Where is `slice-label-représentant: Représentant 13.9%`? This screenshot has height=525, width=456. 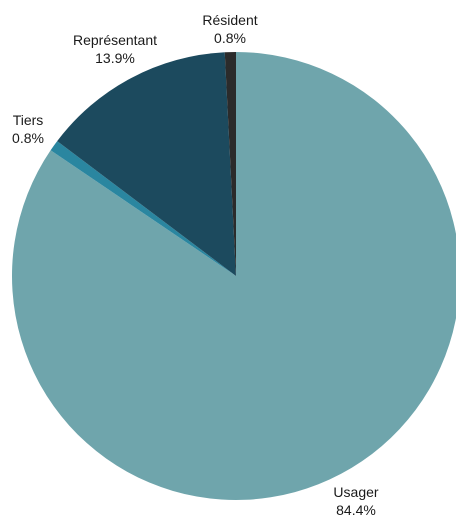
slice-label-représentant: Représentant 13.9% is located at coordinates (115, 49).